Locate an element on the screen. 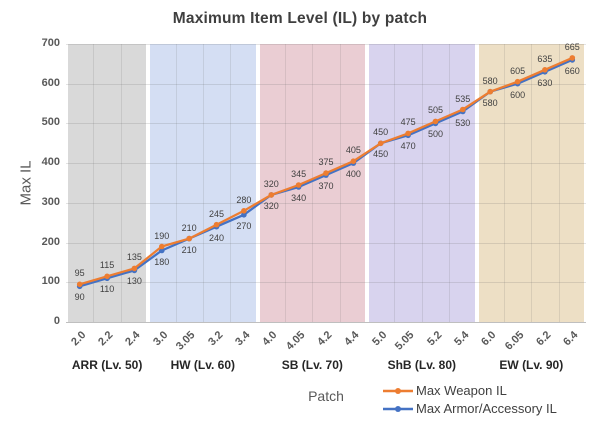 The image size is (600, 427). data-label-max-weapon-il: 320 is located at coordinates (271, 183).